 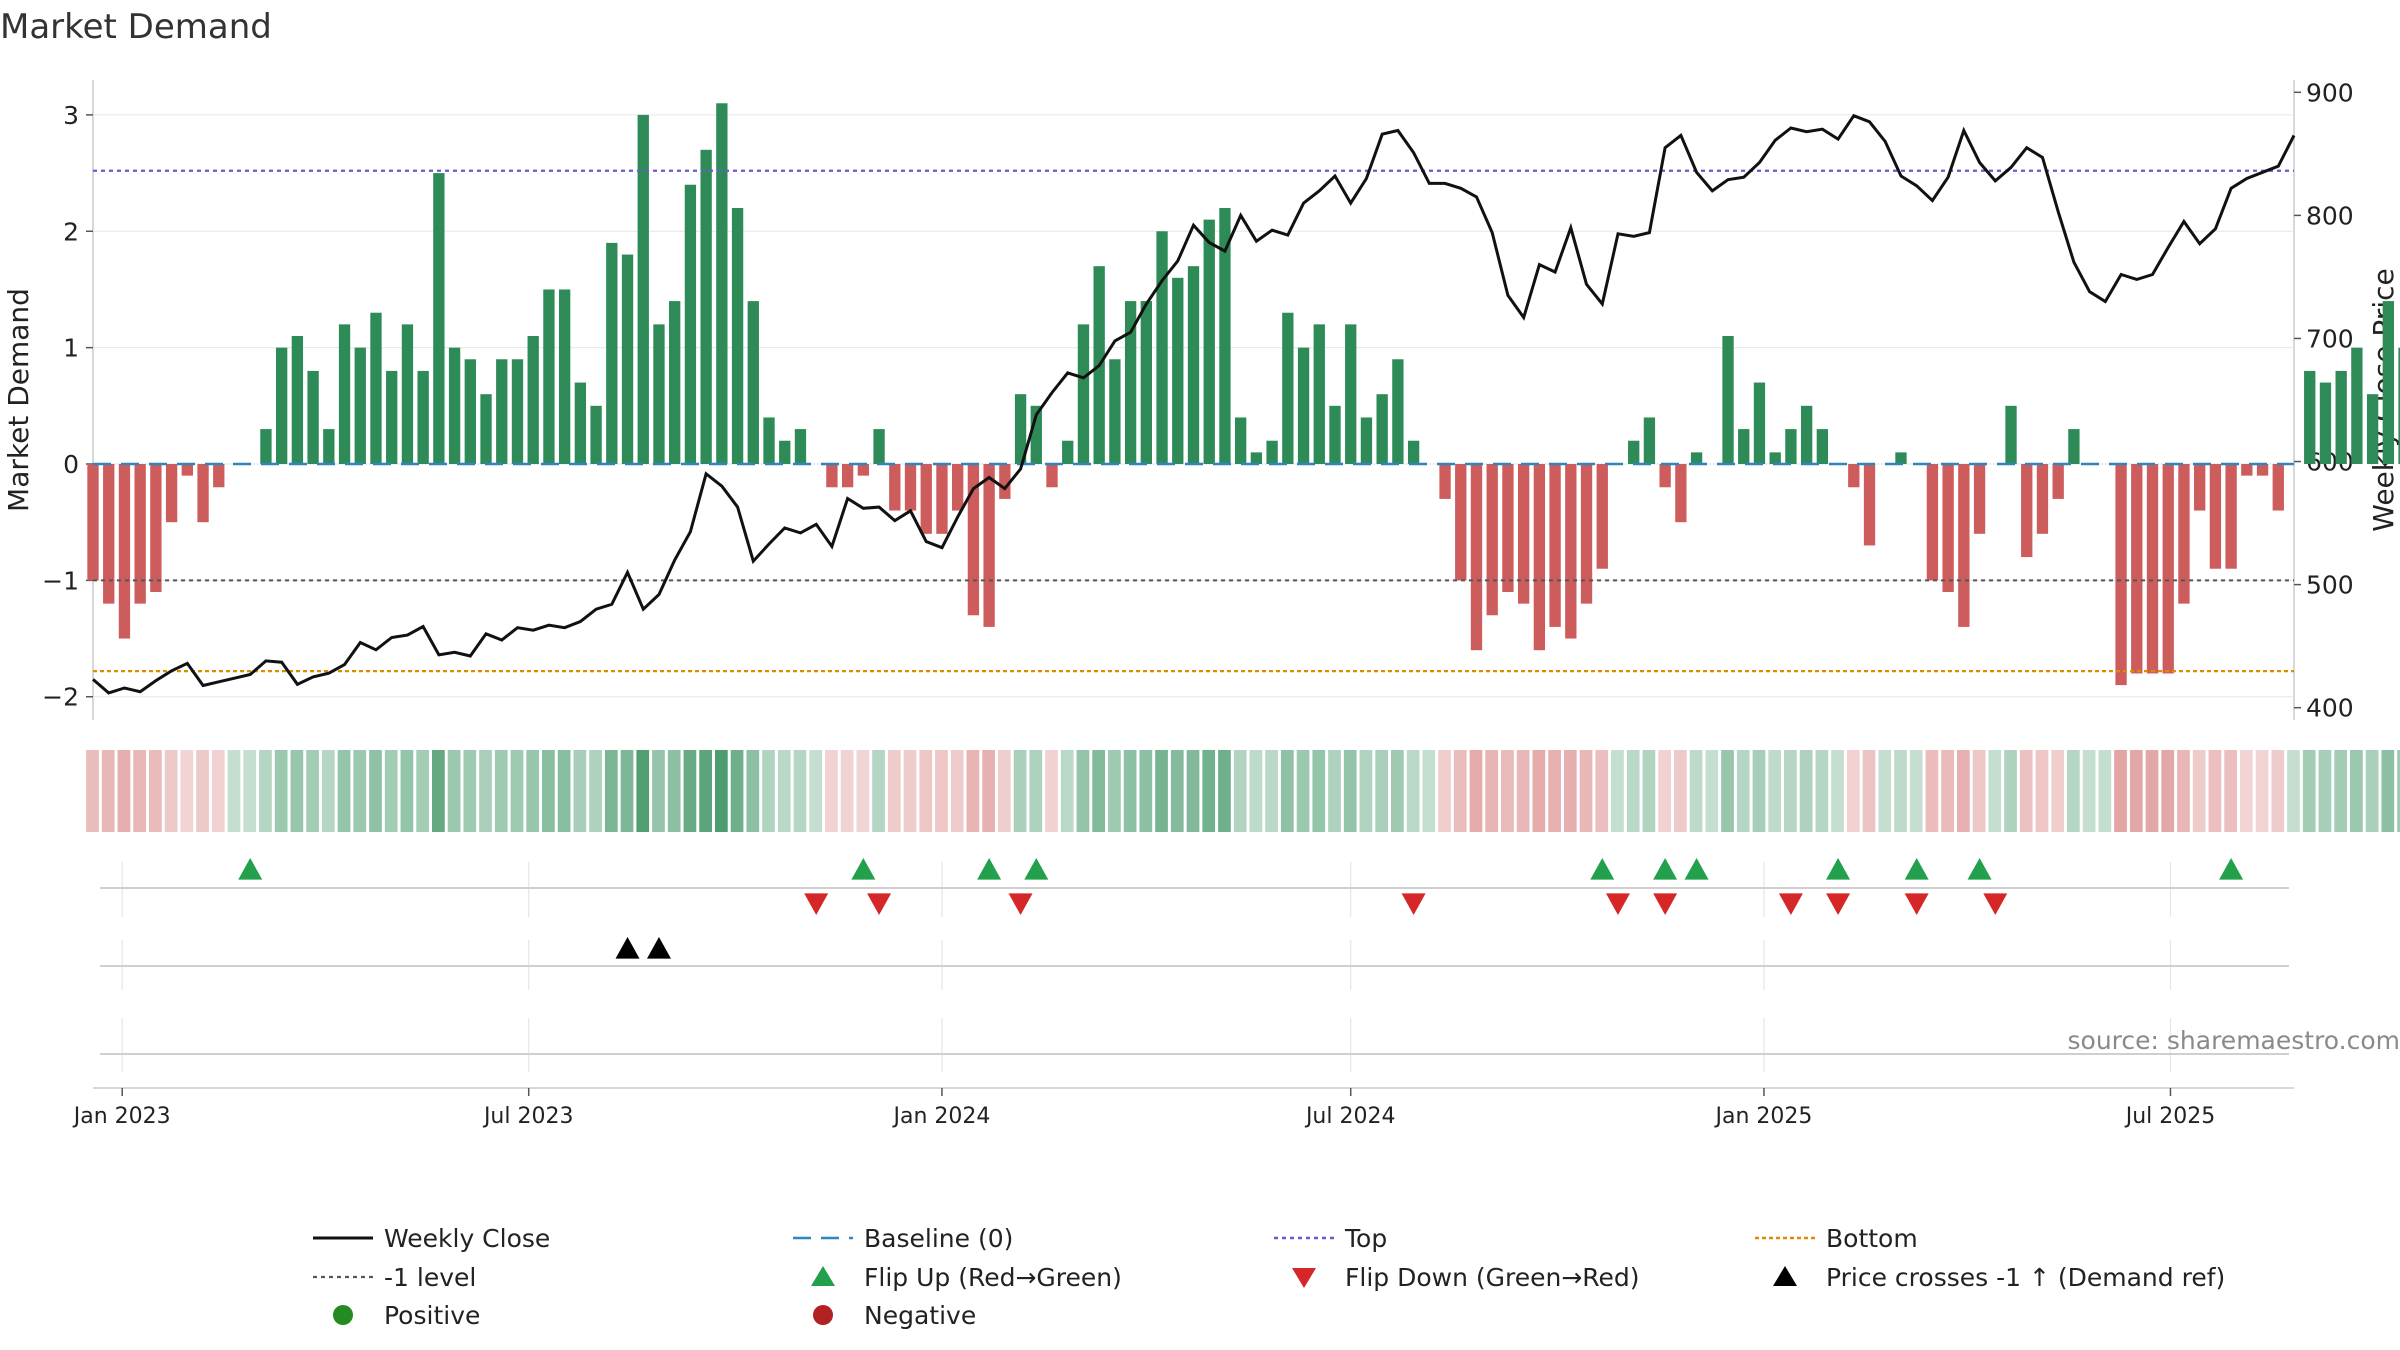 What do you see at coordinates (1330, 1238) in the screenshot?
I see `legend-item-top: Top` at bounding box center [1330, 1238].